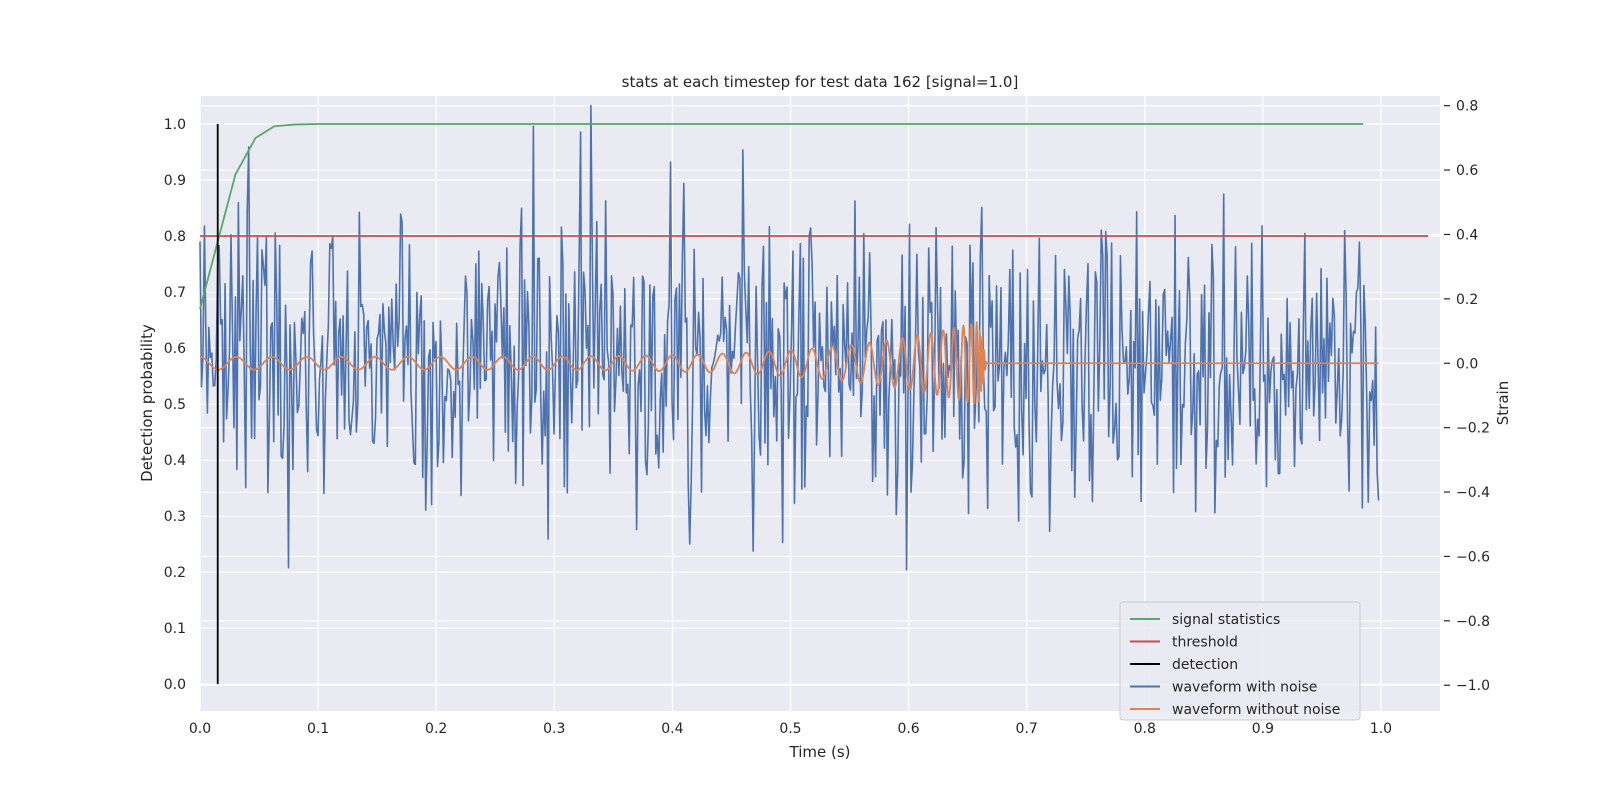 The width and height of the screenshot is (1600, 800). What do you see at coordinates (1503, 403) in the screenshot?
I see `y-right-axis-label: Strain` at bounding box center [1503, 403].